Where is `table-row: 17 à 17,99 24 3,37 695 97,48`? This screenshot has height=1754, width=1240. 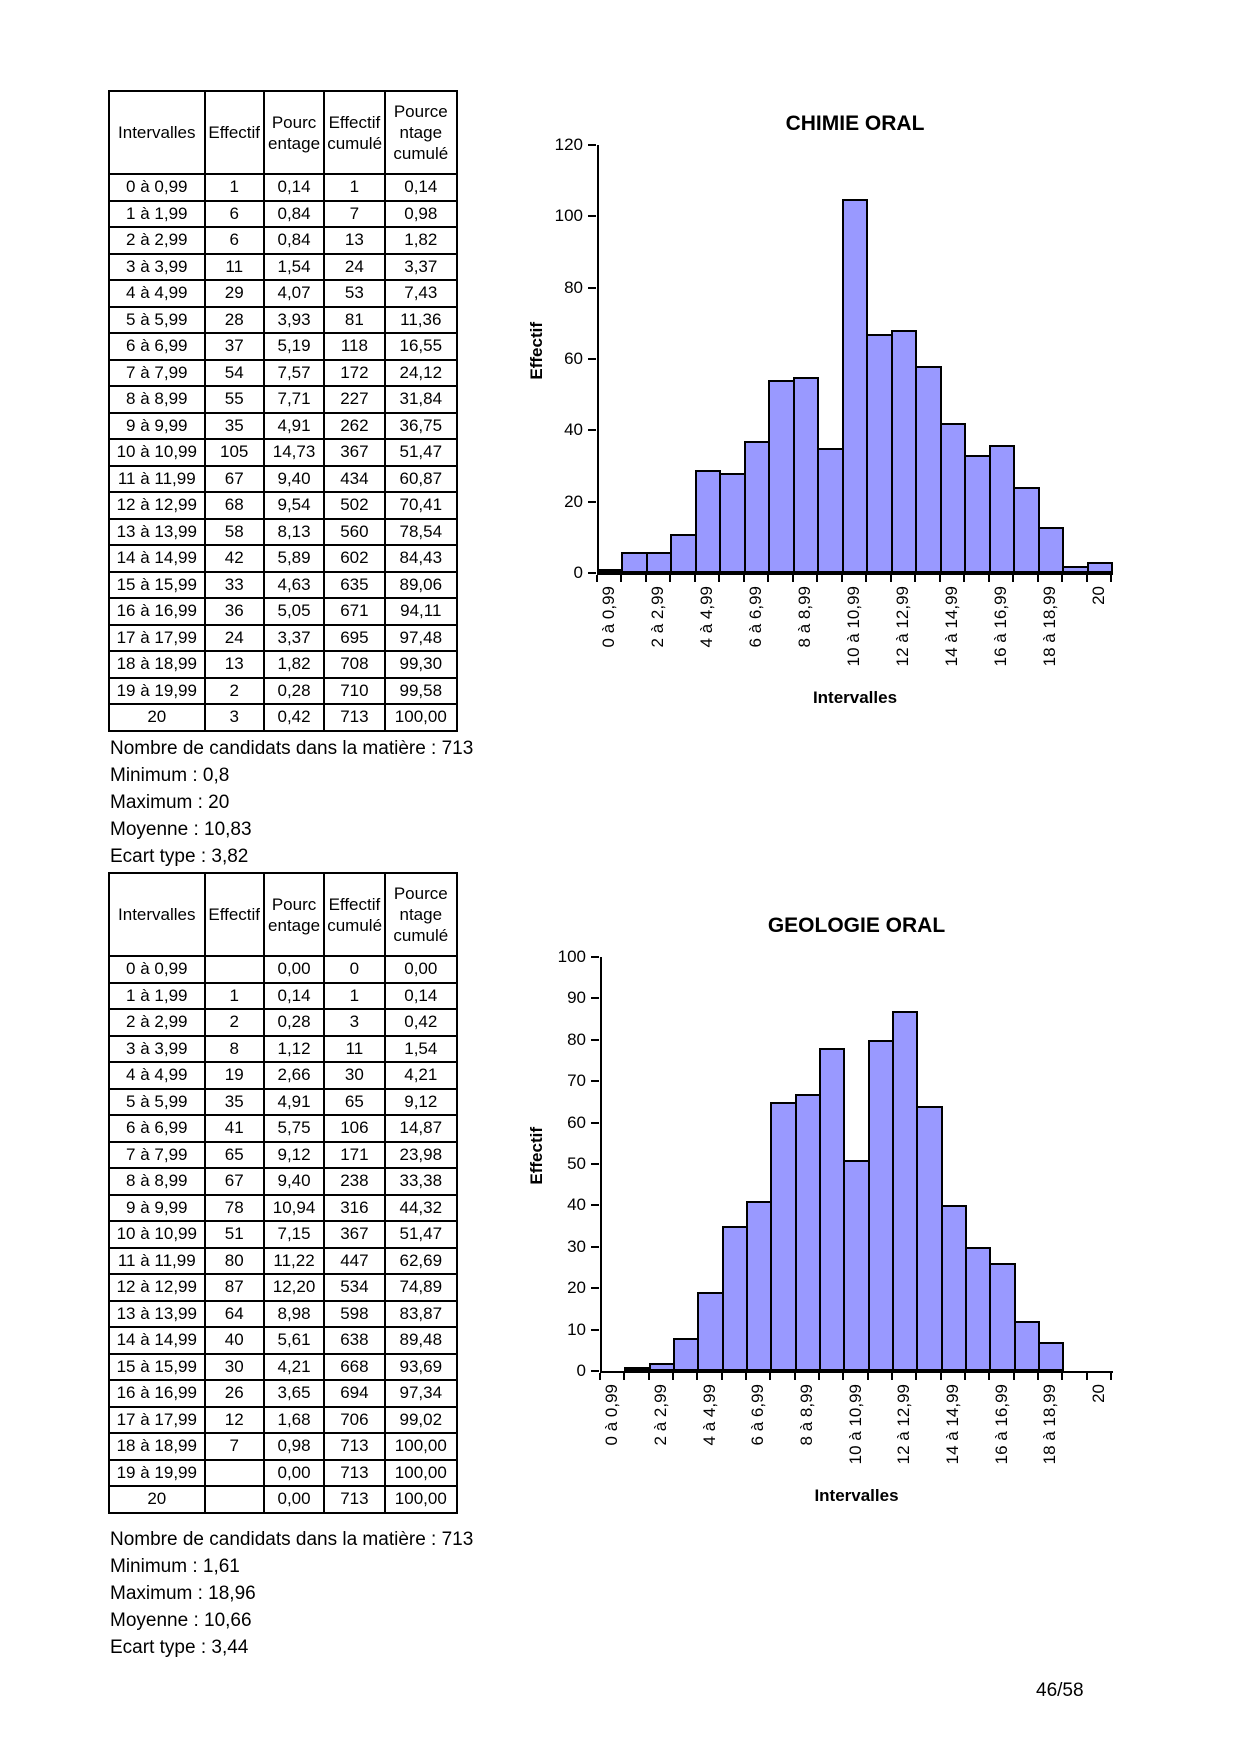
table-row: 17 à 17,99 24 3,37 695 97,48 is located at coordinates (283, 637).